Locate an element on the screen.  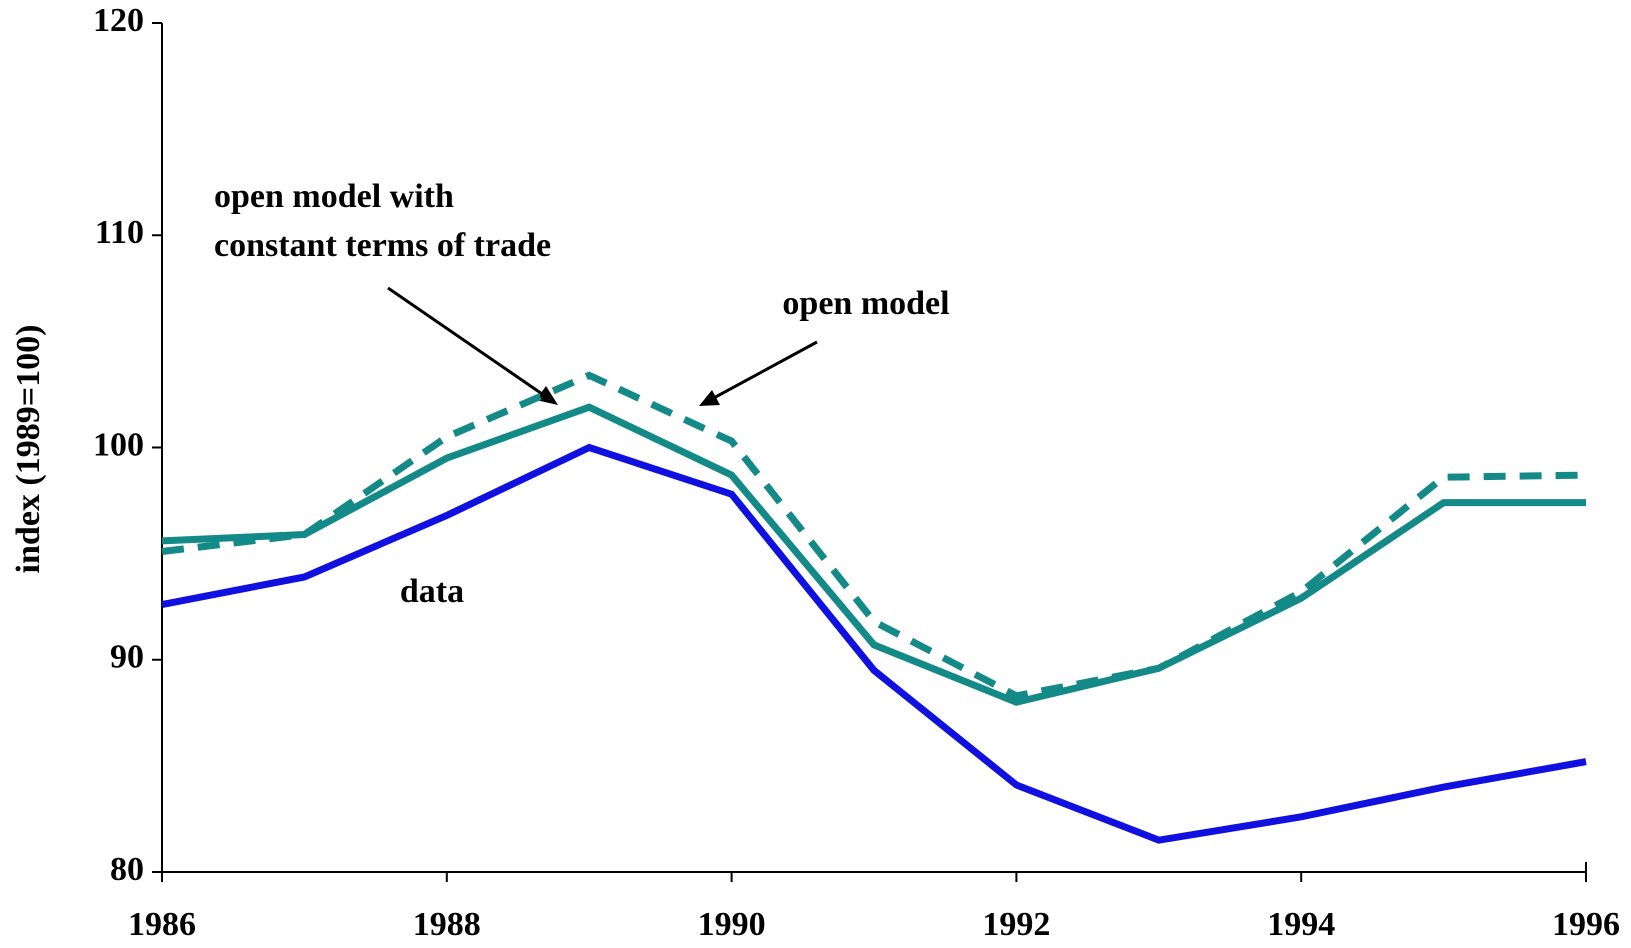
annotation: open model with is located at coordinates (334, 196).